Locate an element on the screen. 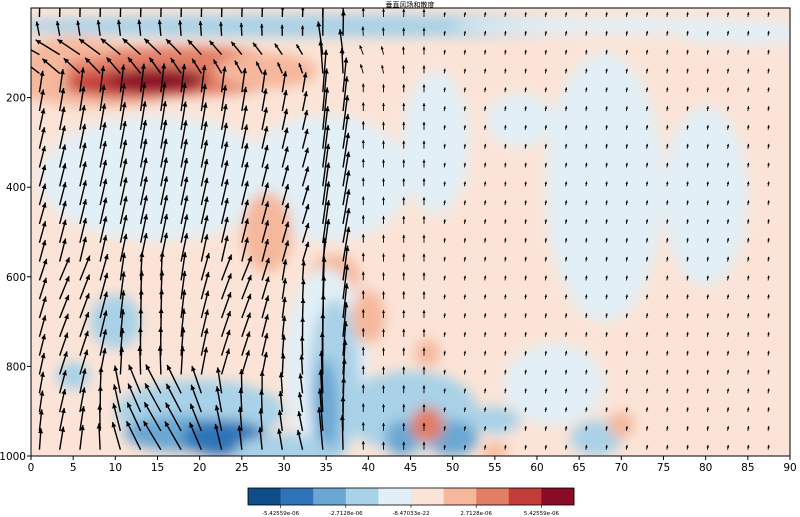 This screenshot has height=517, width=800. colorbar-segment is located at coordinates (493, 496).